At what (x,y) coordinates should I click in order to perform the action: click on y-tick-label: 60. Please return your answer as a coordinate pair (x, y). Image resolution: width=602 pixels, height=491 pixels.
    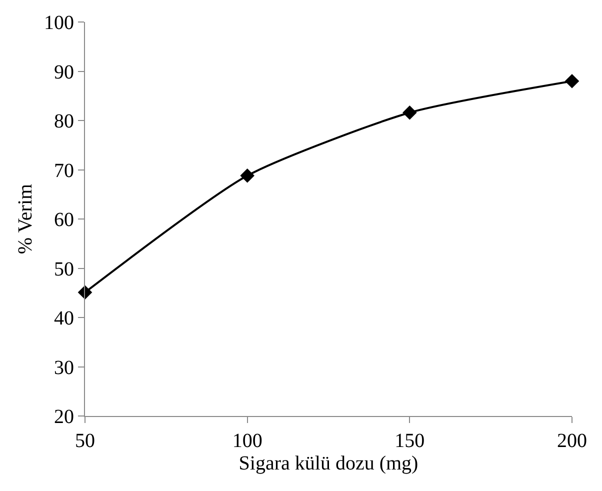
    Looking at the image, I should click on (64, 220).